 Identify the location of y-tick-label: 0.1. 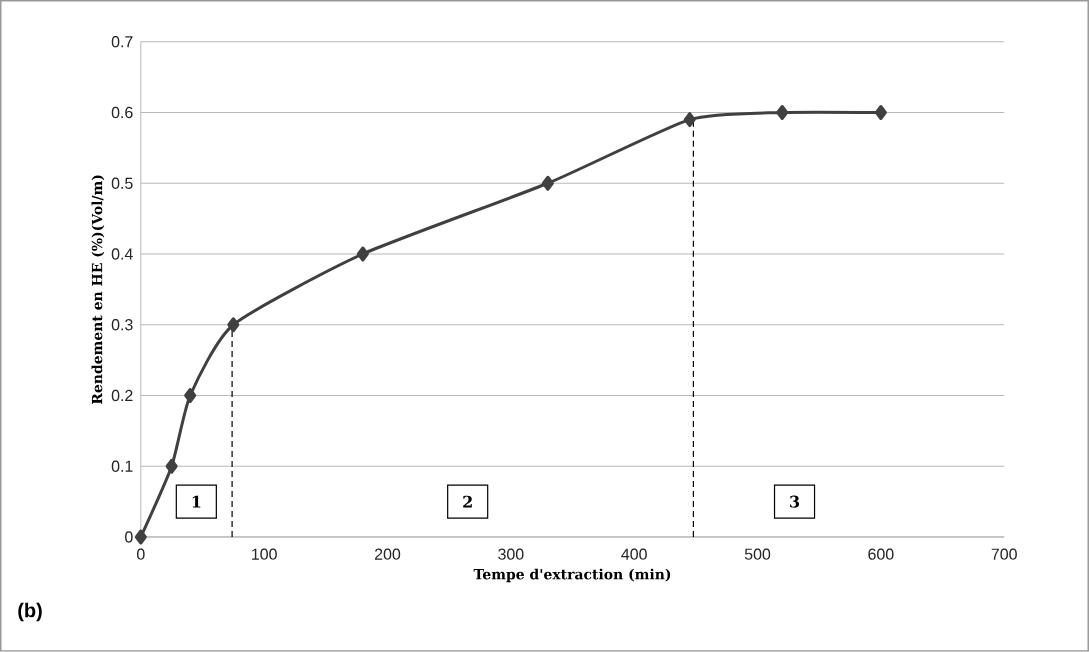
(122, 466).